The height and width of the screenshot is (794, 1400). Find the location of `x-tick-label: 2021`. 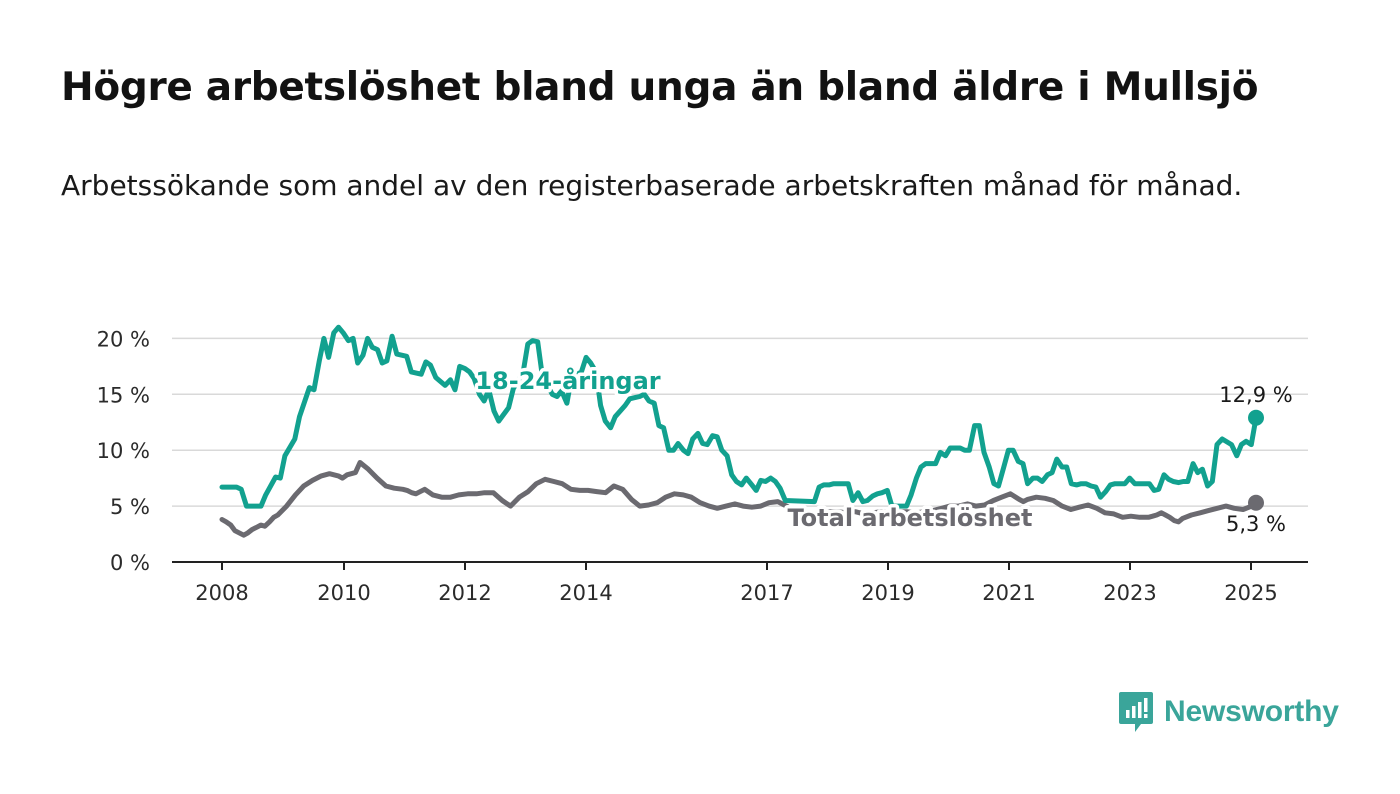

x-tick-label: 2021 is located at coordinates (1008, 593).